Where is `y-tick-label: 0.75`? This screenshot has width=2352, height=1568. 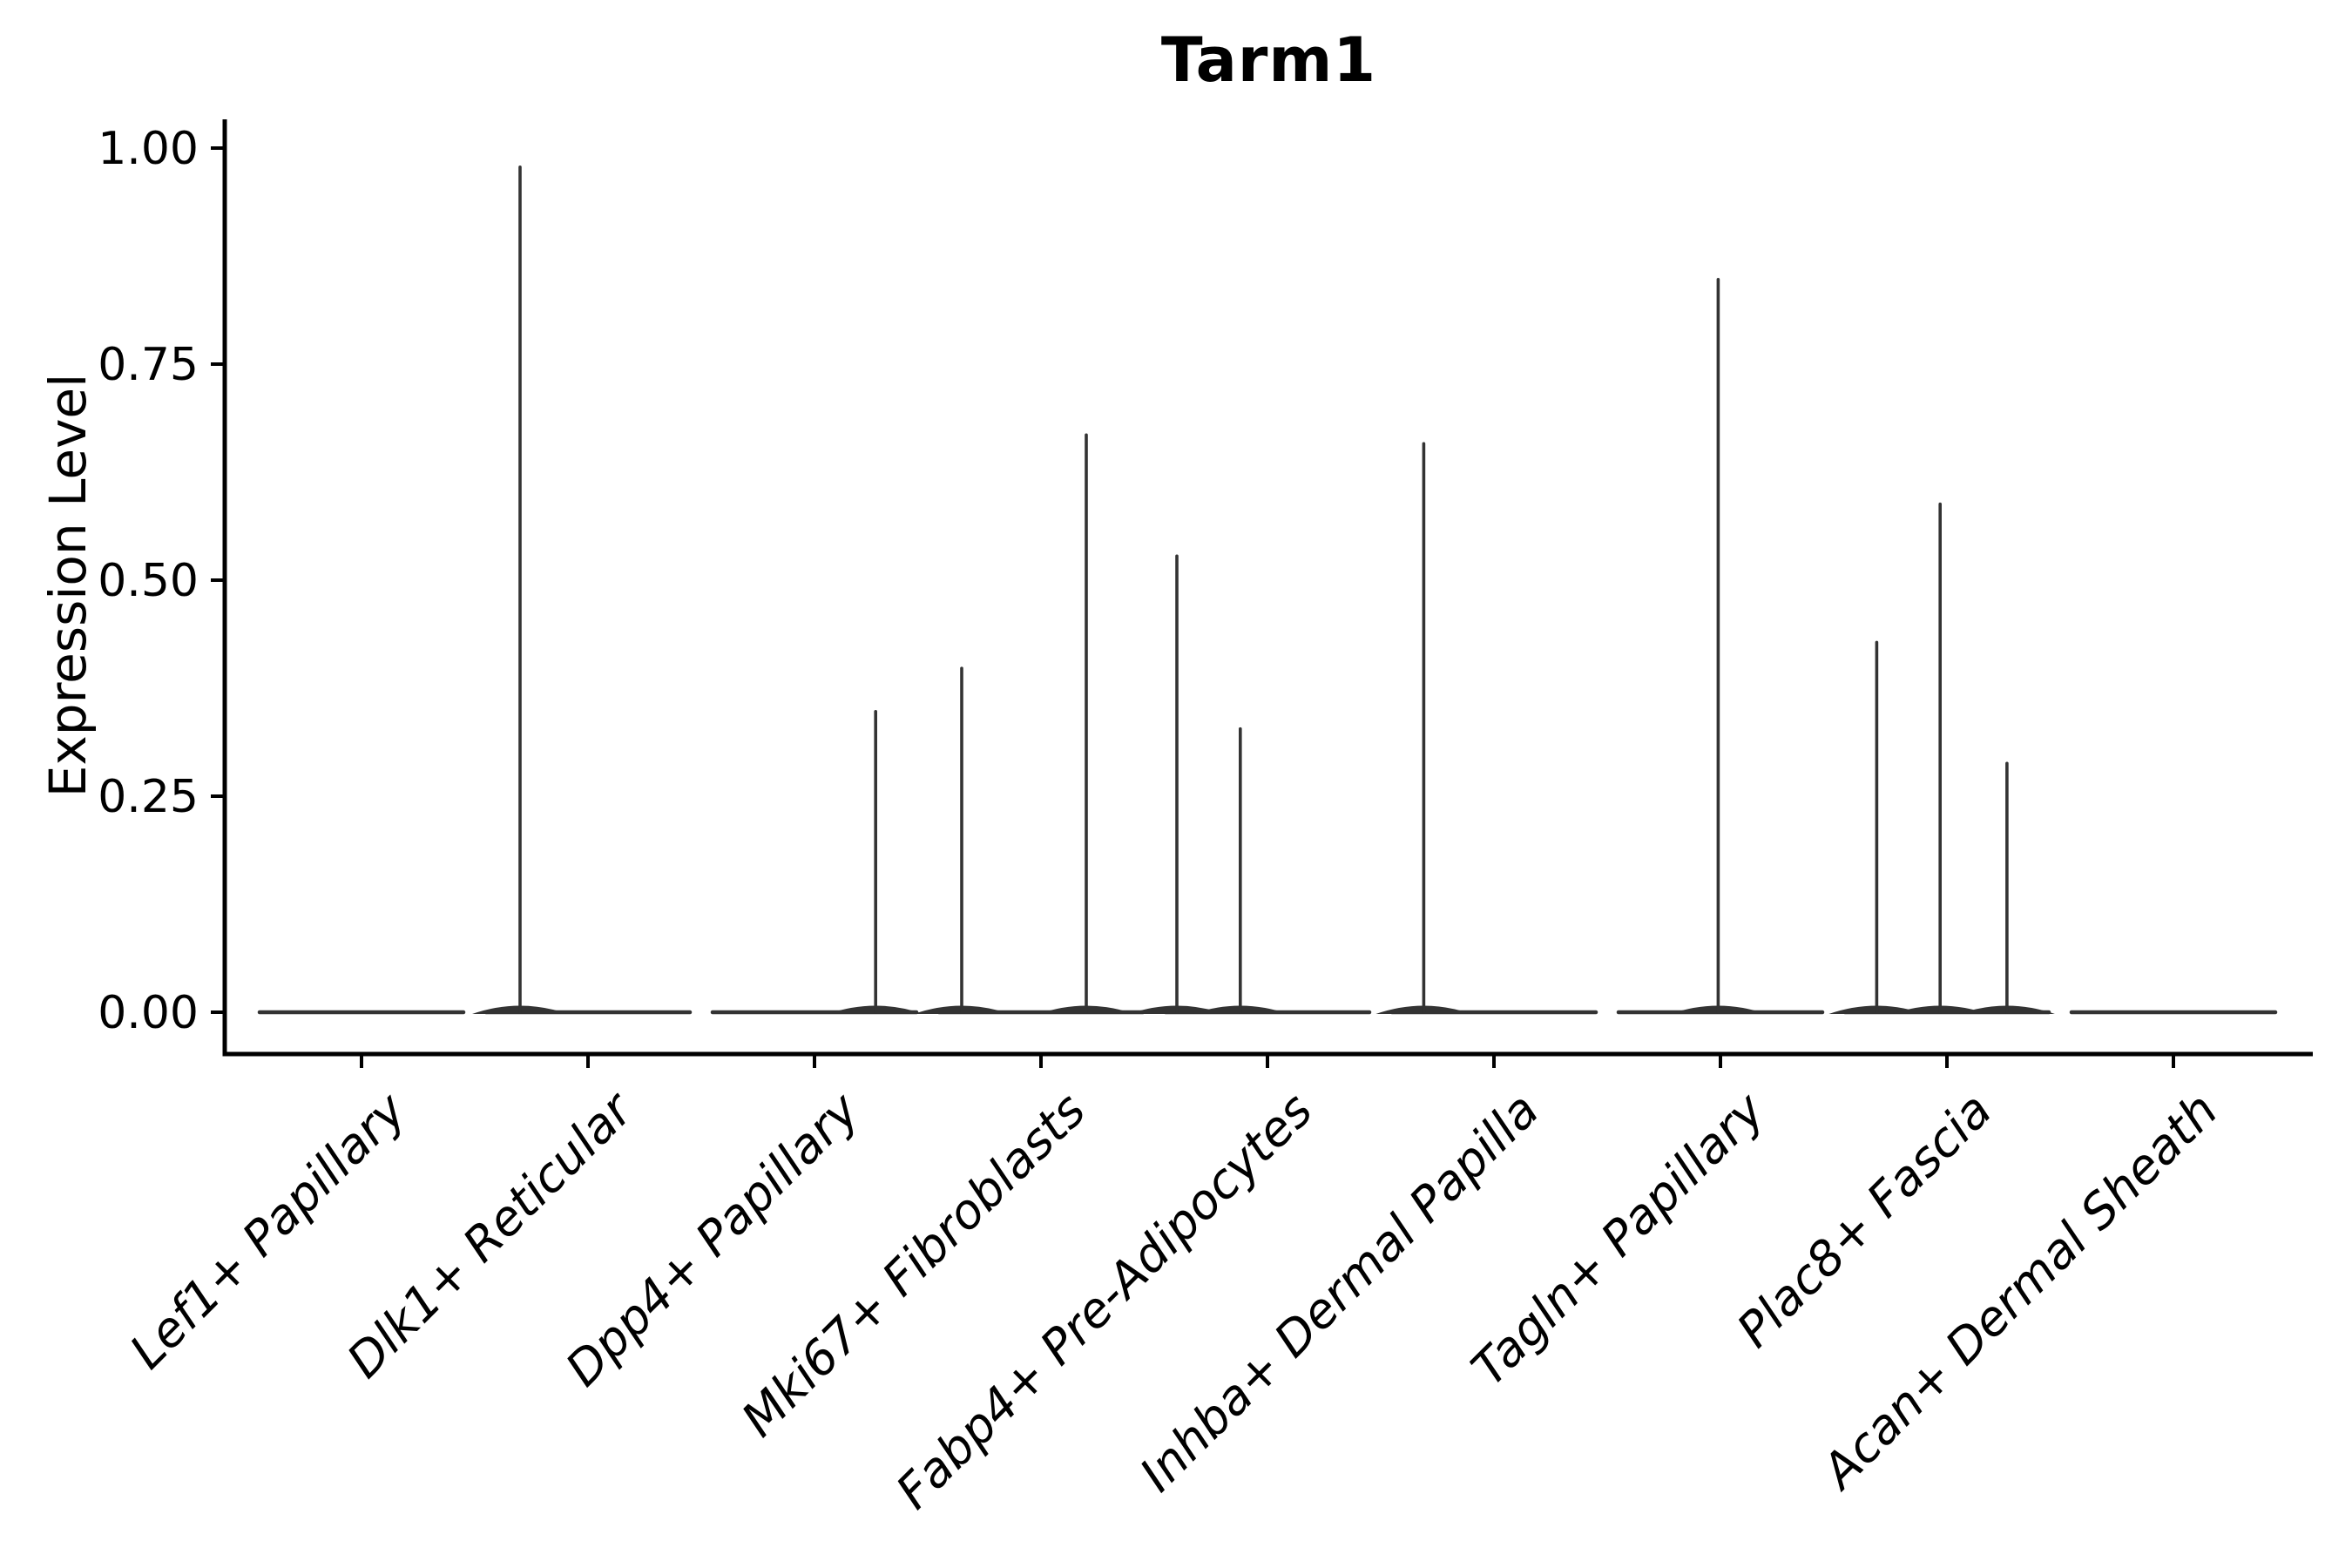 y-tick-label: 0.75 is located at coordinates (148, 365).